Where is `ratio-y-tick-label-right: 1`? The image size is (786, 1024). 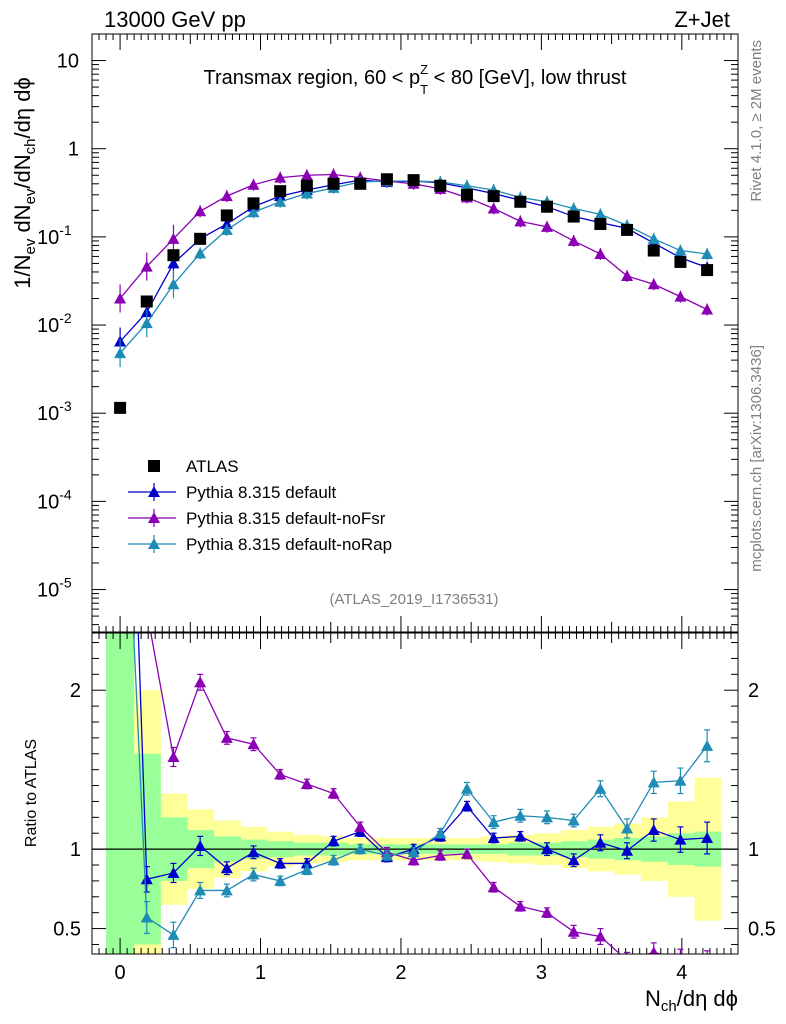
ratio-y-tick-label-right: 1 is located at coordinates (753, 850).